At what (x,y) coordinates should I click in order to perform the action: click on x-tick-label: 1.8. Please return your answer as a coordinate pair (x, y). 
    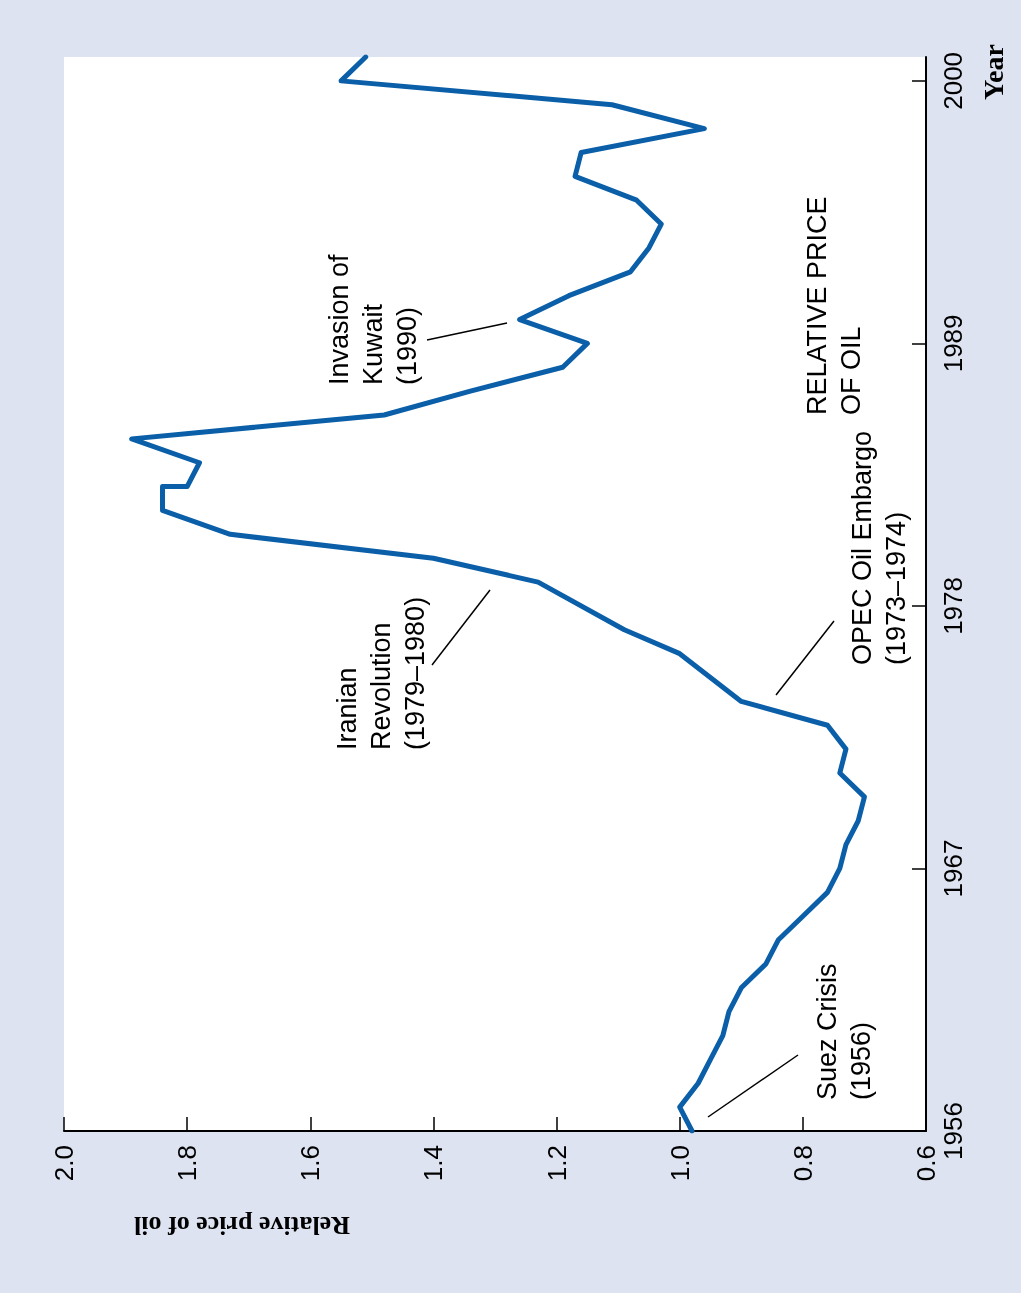
    Looking at the image, I should click on (187, 1163).